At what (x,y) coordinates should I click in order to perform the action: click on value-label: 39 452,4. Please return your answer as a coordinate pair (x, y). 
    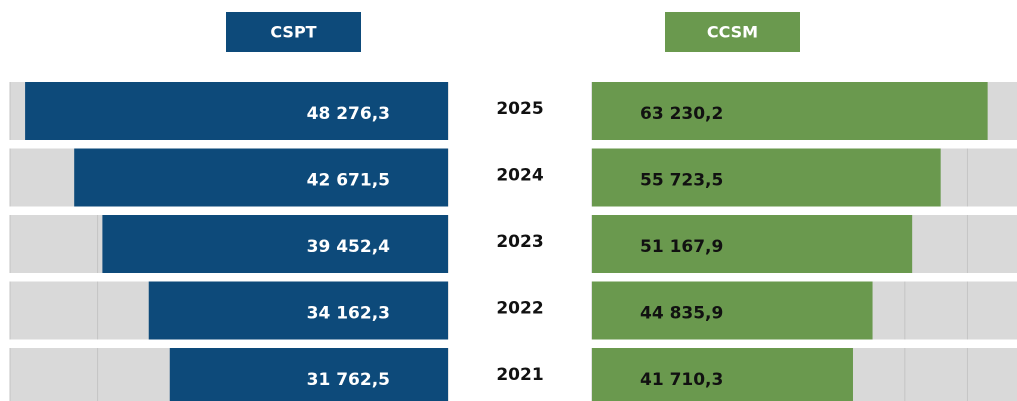
    Looking at the image, I should click on (349, 247).